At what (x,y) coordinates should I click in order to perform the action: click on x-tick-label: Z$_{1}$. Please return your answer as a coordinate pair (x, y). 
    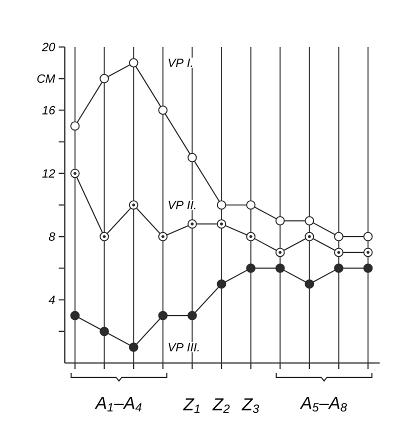
    Looking at the image, I should click on (191, 405).